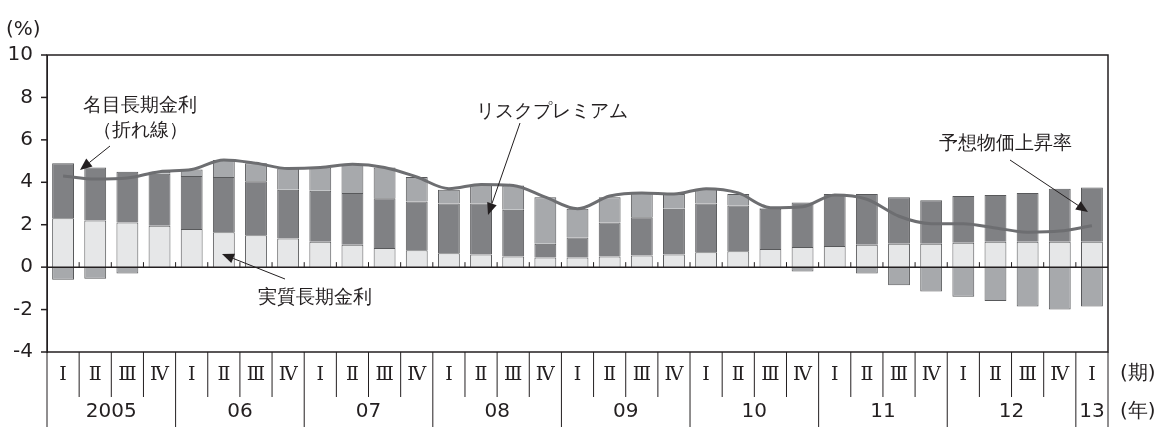 The width and height of the screenshot is (1157, 427). What do you see at coordinates (1138, 372) in the screenshot?
I see `x-axis-title: (期)` at bounding box center [1138, 372].